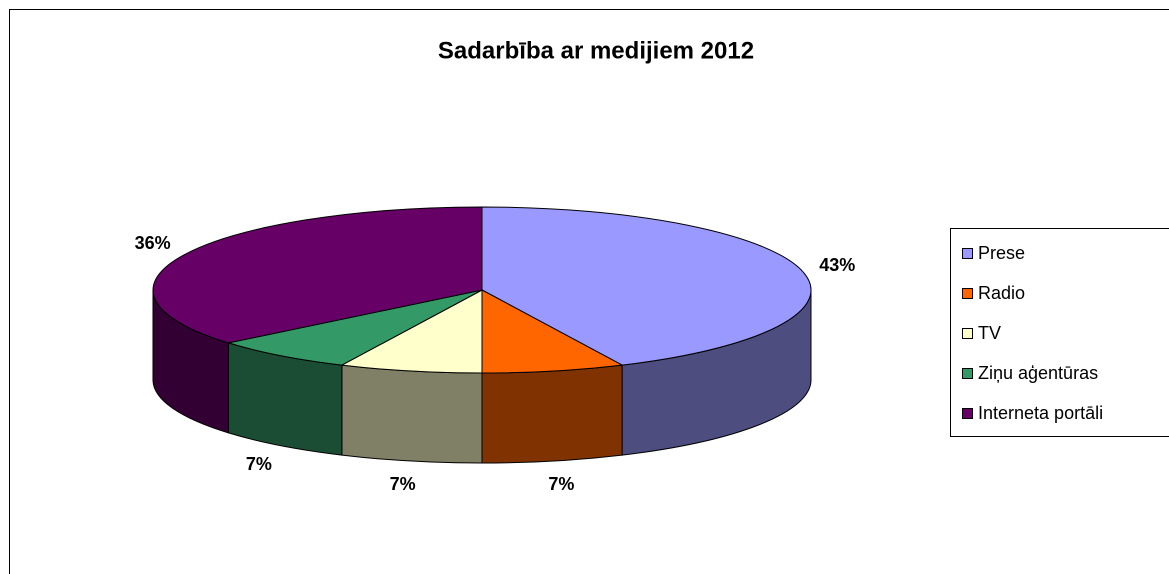 This screenshot has height=574, width=1169. What do you see at coordinates (989, 333) in the screenshot?
I see `legend-label: TV` at bounding box center [989, 333].